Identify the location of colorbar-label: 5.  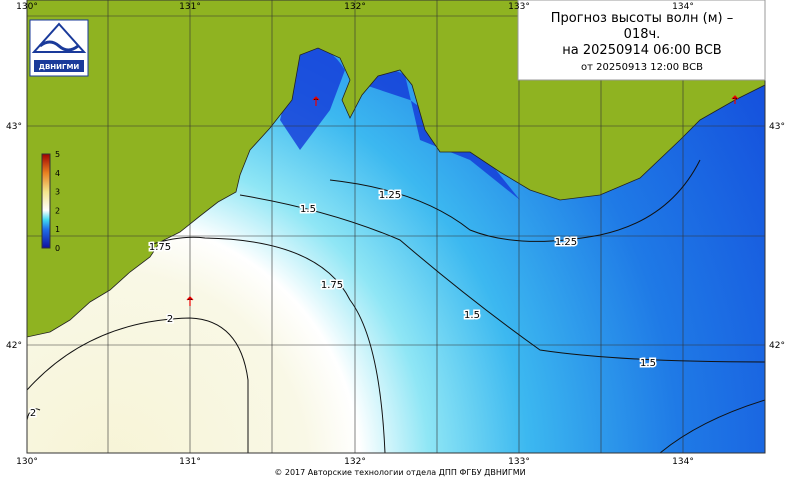
(57, 154).